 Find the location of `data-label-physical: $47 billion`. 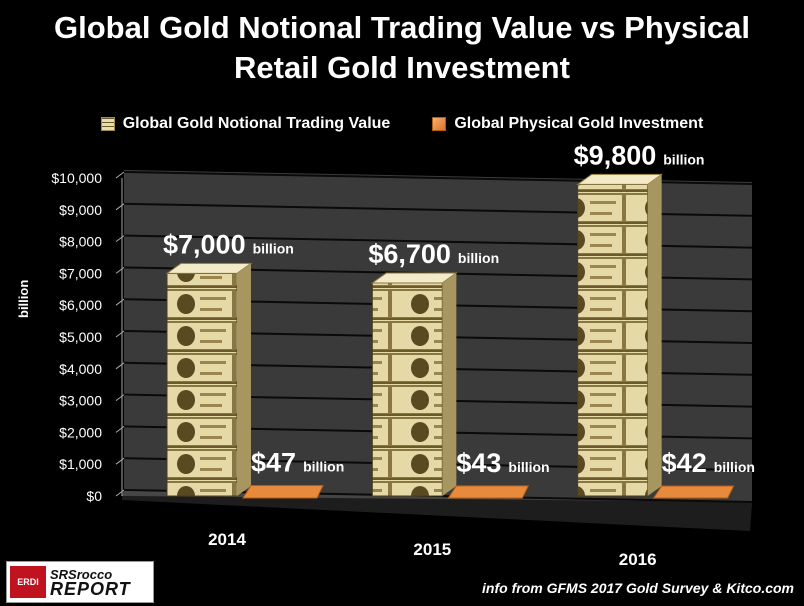

data-label-physical: $47 billion is located at coordinates (297, 463).